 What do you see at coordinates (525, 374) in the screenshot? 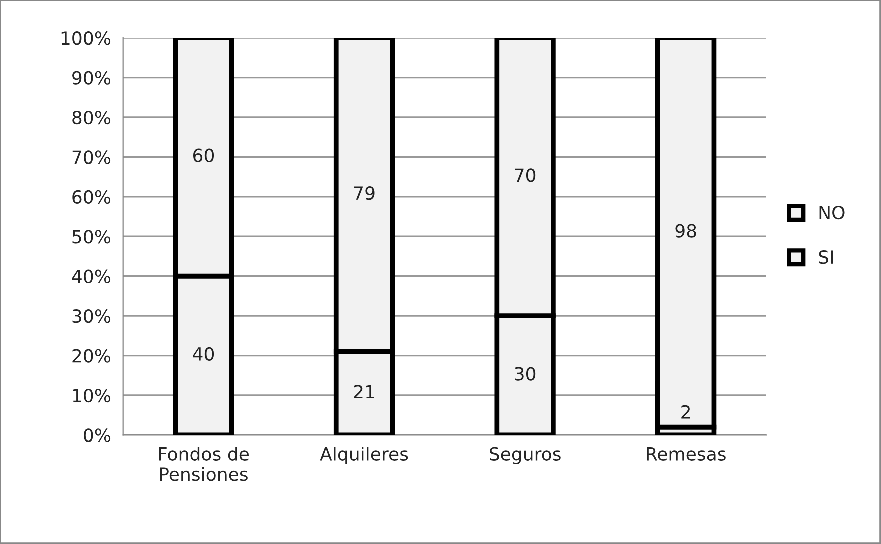
I see `data-label: 30` at bounding box center [525, 374].